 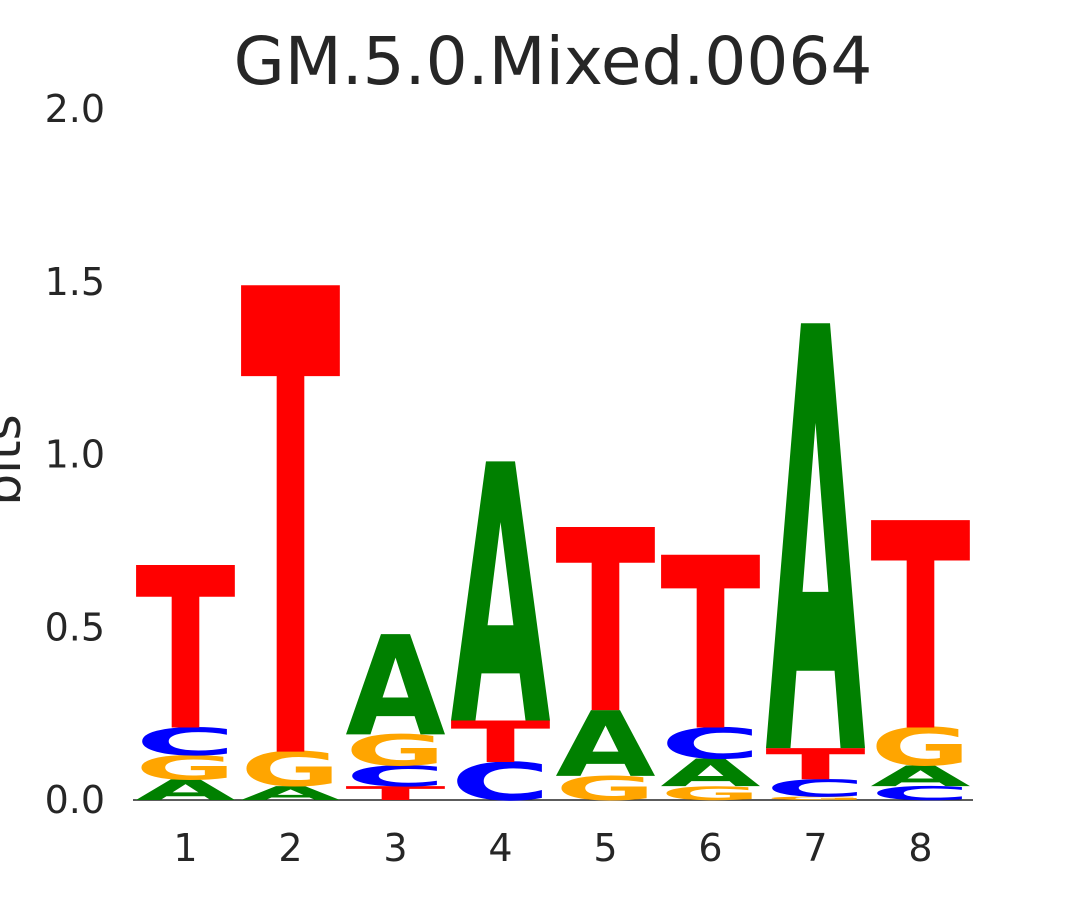 What do you see at coordinates (185, 848) in the screenshot?
I see `x-tick-label: 1` at bounding box center [185, 848].